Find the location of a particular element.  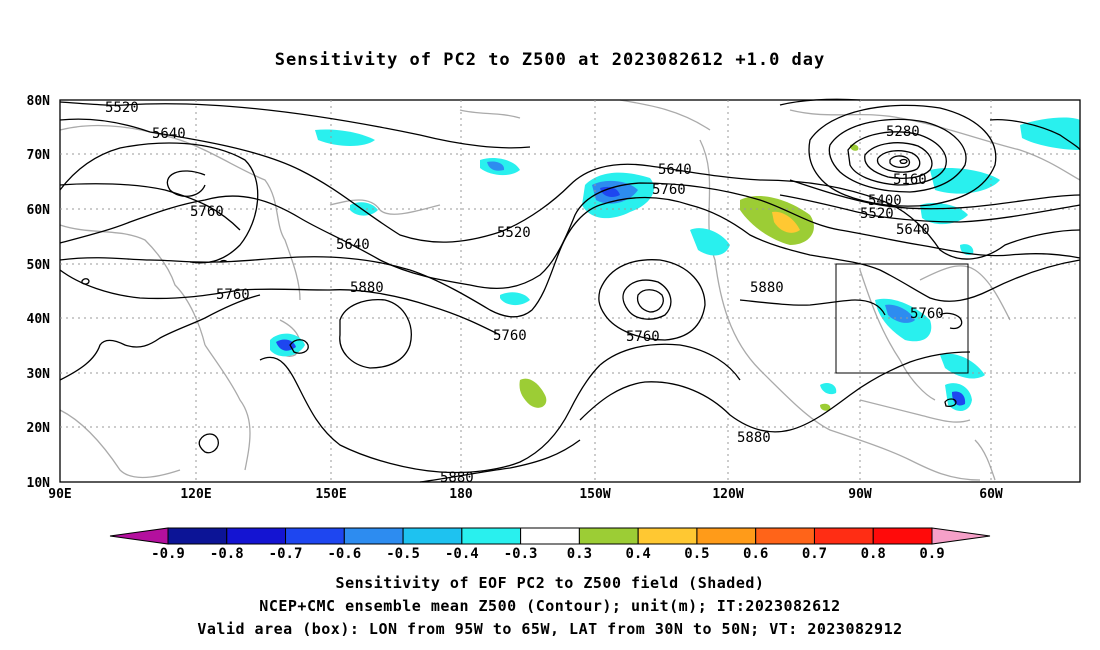

lat-label: 50N is located at coordinates (39, 265).